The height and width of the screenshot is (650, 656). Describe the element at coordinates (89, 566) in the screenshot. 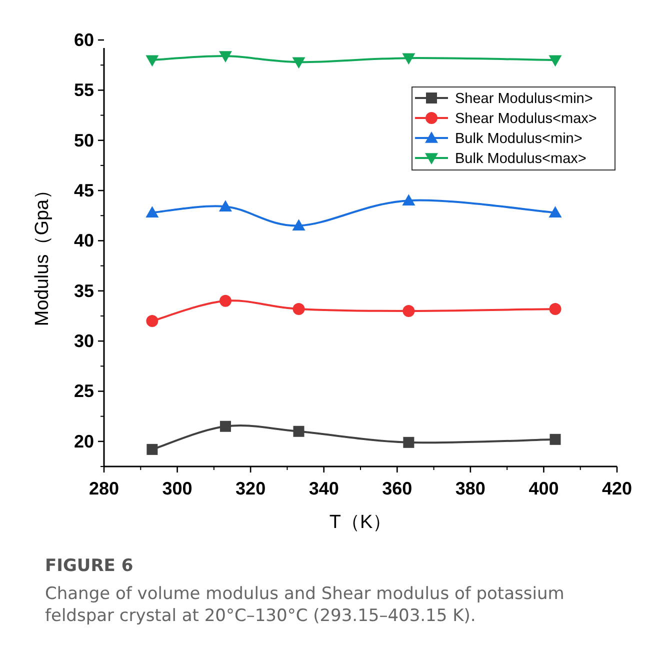

I see `caption: FIGURE 6` at that location.